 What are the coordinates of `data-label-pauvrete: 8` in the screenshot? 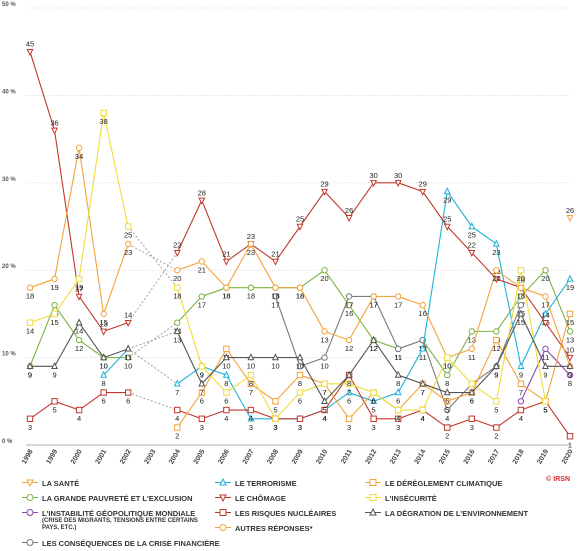 It's located at (447, 383).